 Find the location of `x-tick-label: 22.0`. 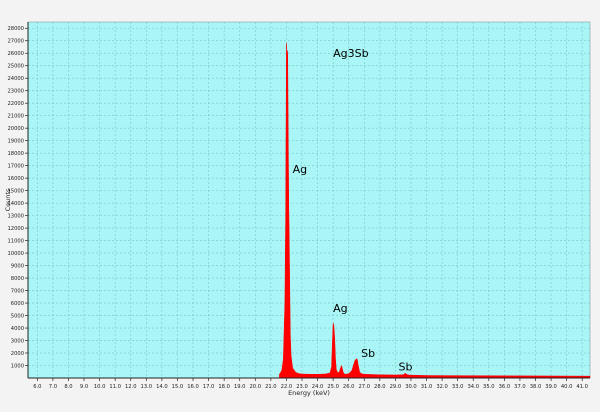

x-tick-label: 22.0 is located at coordinates (287, 387).